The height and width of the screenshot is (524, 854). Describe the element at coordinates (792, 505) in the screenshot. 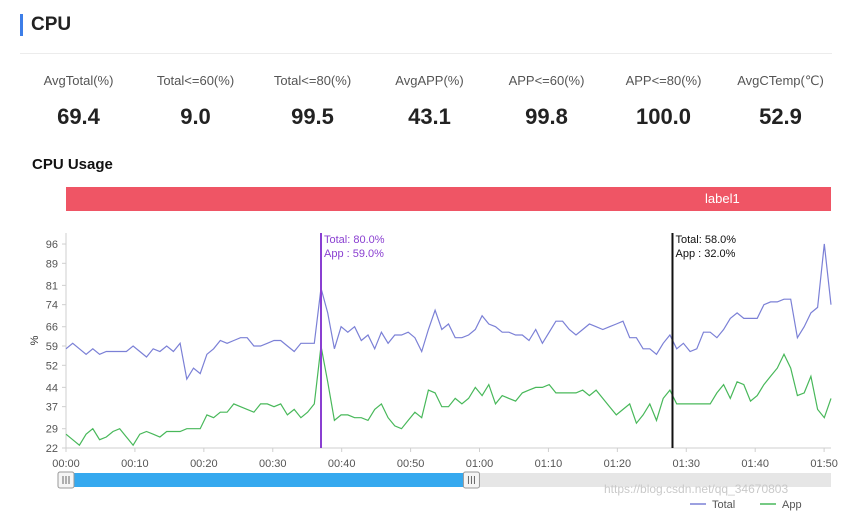

I see `legend-label: App` at that location.